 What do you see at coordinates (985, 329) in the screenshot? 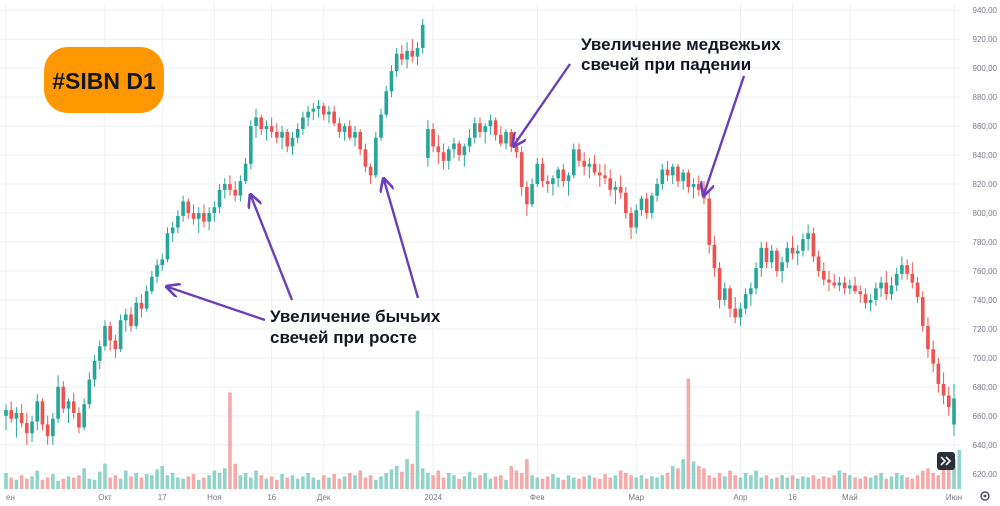
I see `y-tick-label: 720,00` at bounding box center [985, 329].